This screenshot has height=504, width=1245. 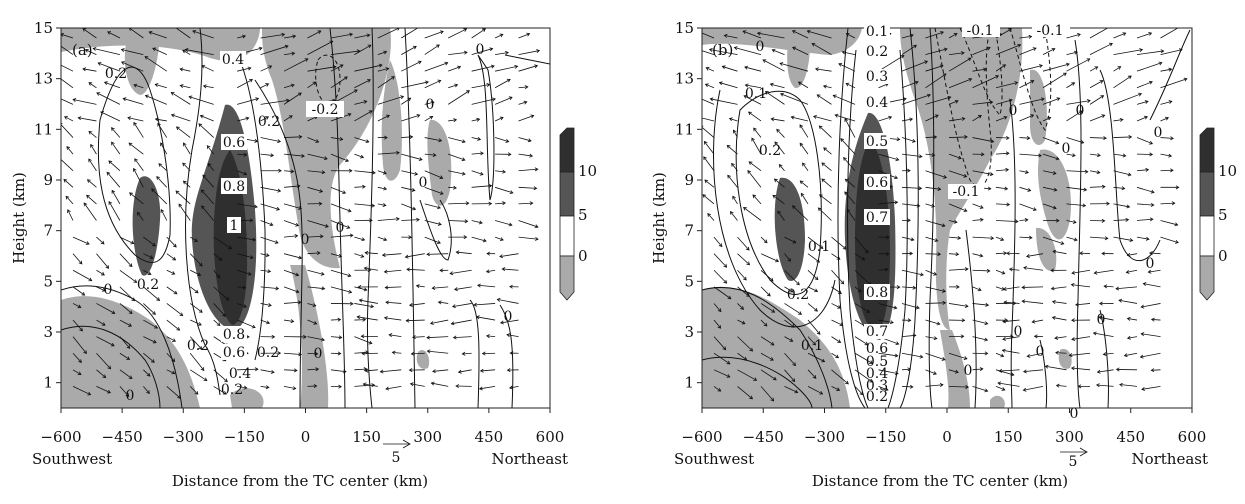 I want to click on panel-label: (a), so click(x=82, y=50).